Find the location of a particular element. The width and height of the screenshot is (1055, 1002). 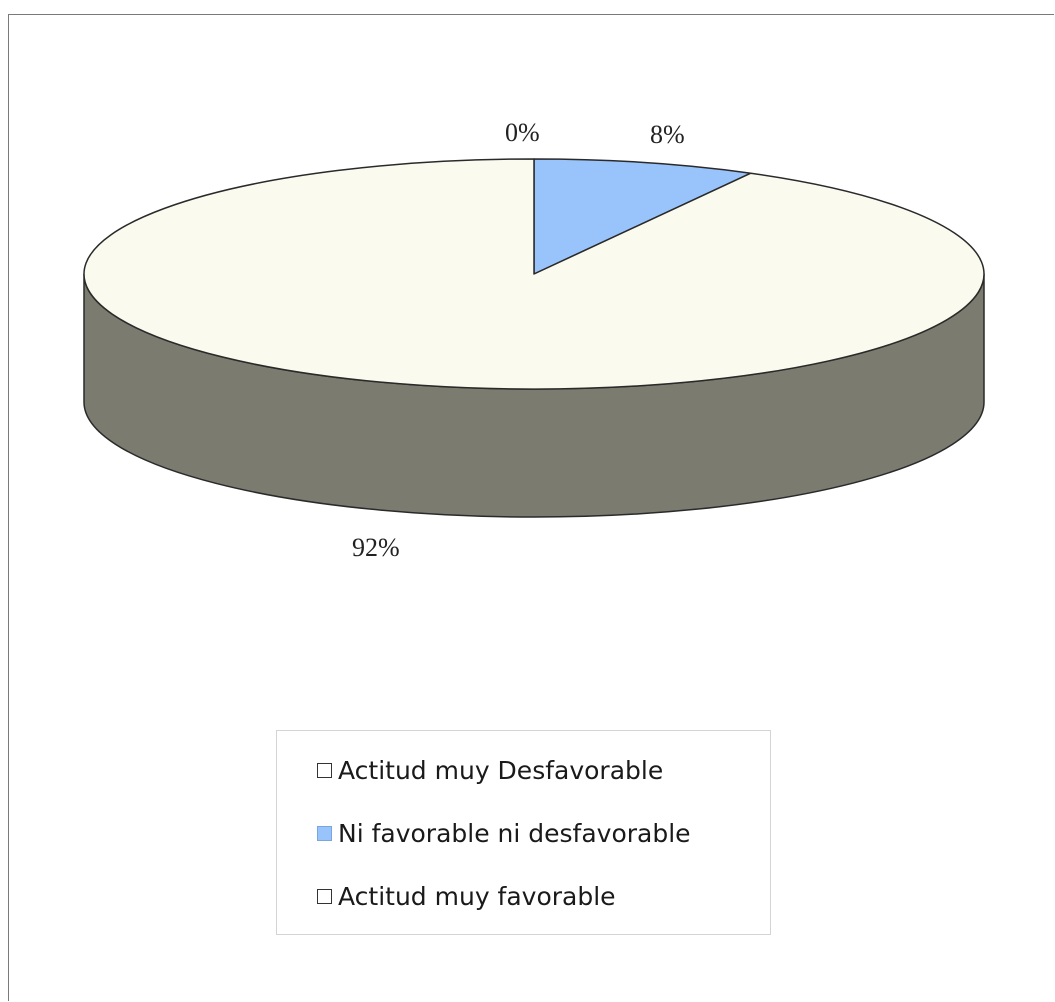

legend-item-actitud-muy-desfavorable: Actitud muy Desfavorable is located at coordinates (490, 770).